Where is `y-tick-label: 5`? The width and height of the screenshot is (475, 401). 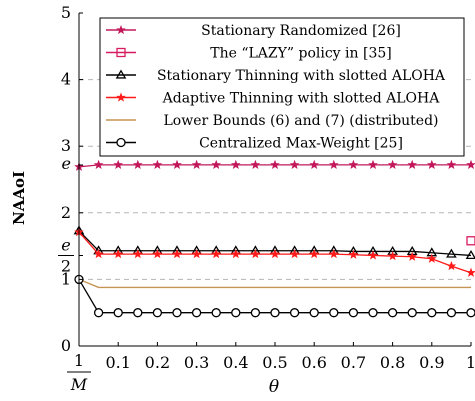 y-tick-label: 5 is located at coordinates (66, 12).